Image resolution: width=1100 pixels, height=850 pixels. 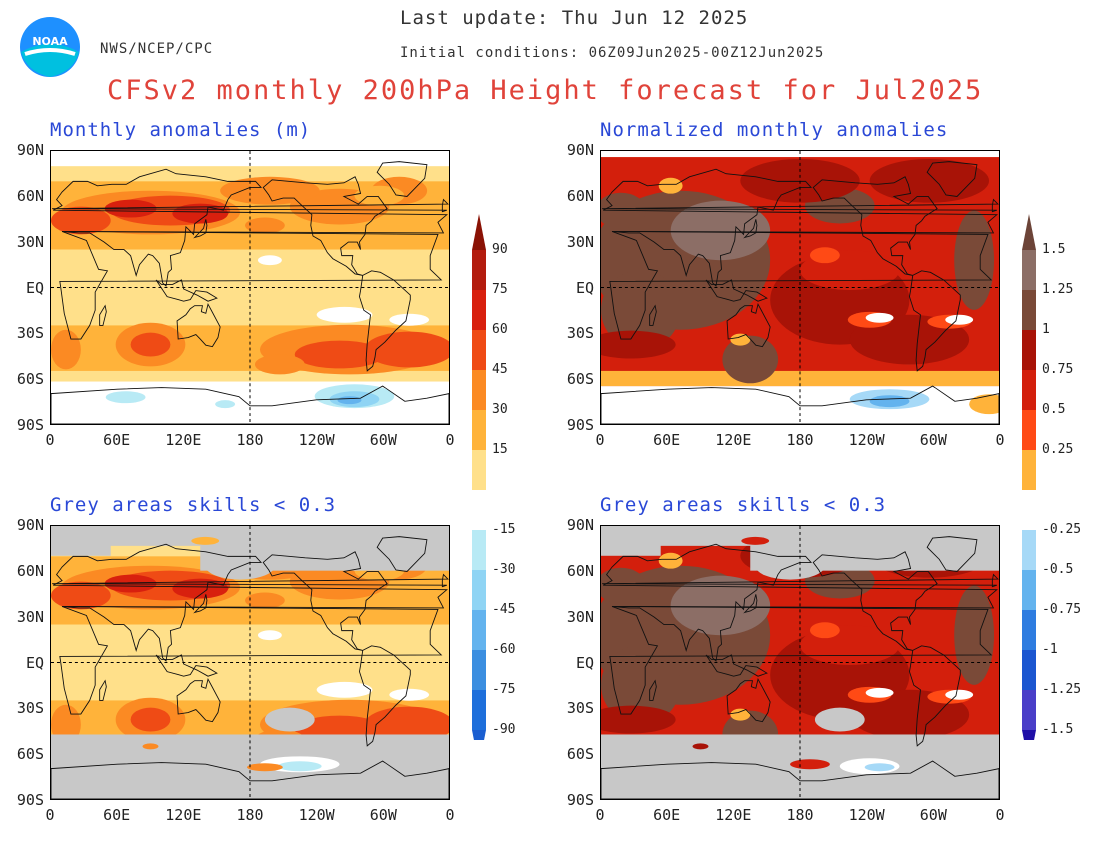 I want to click on lon-tick-label: 60E, so click(x=667, y=440).